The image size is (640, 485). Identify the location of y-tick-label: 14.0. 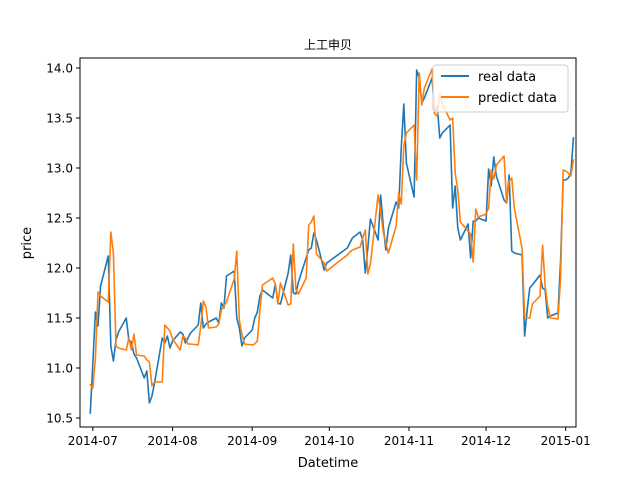
(59, 69).